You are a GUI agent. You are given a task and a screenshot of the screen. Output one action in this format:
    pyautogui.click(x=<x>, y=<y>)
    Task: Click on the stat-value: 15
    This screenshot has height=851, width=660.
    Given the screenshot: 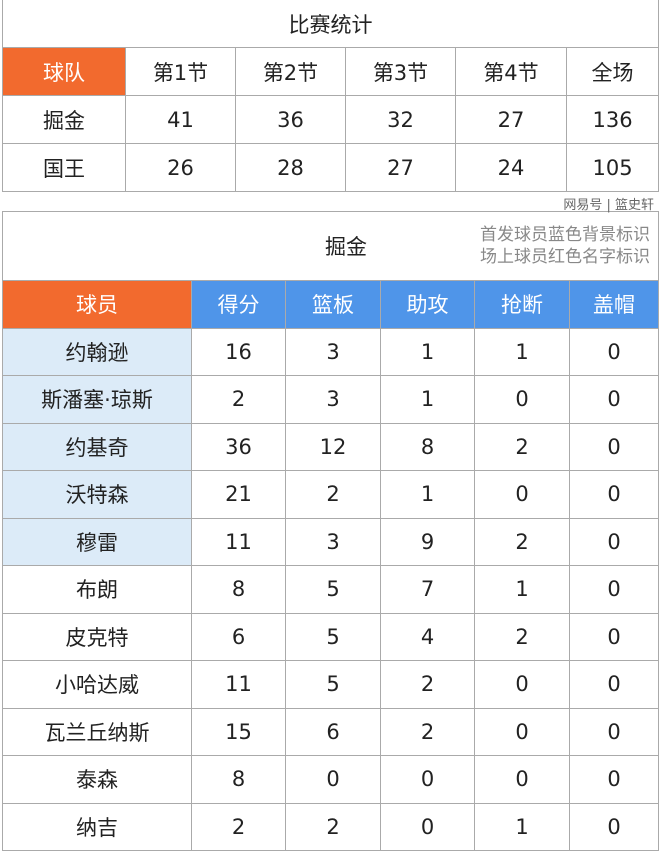 What is the action you would take?
    pyautogui.click(x=238, y=731)
    